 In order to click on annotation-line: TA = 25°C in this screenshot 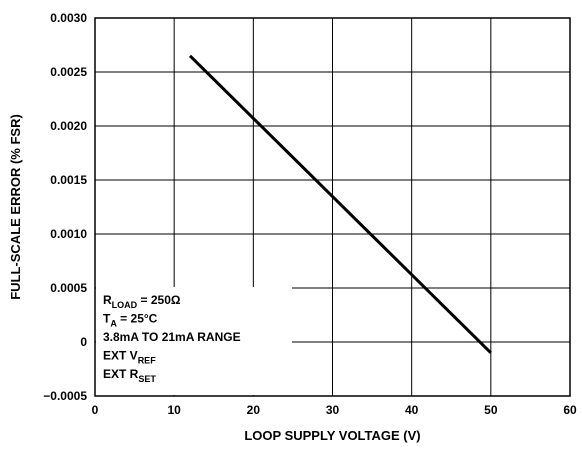, I will do `click(130, 320)`.